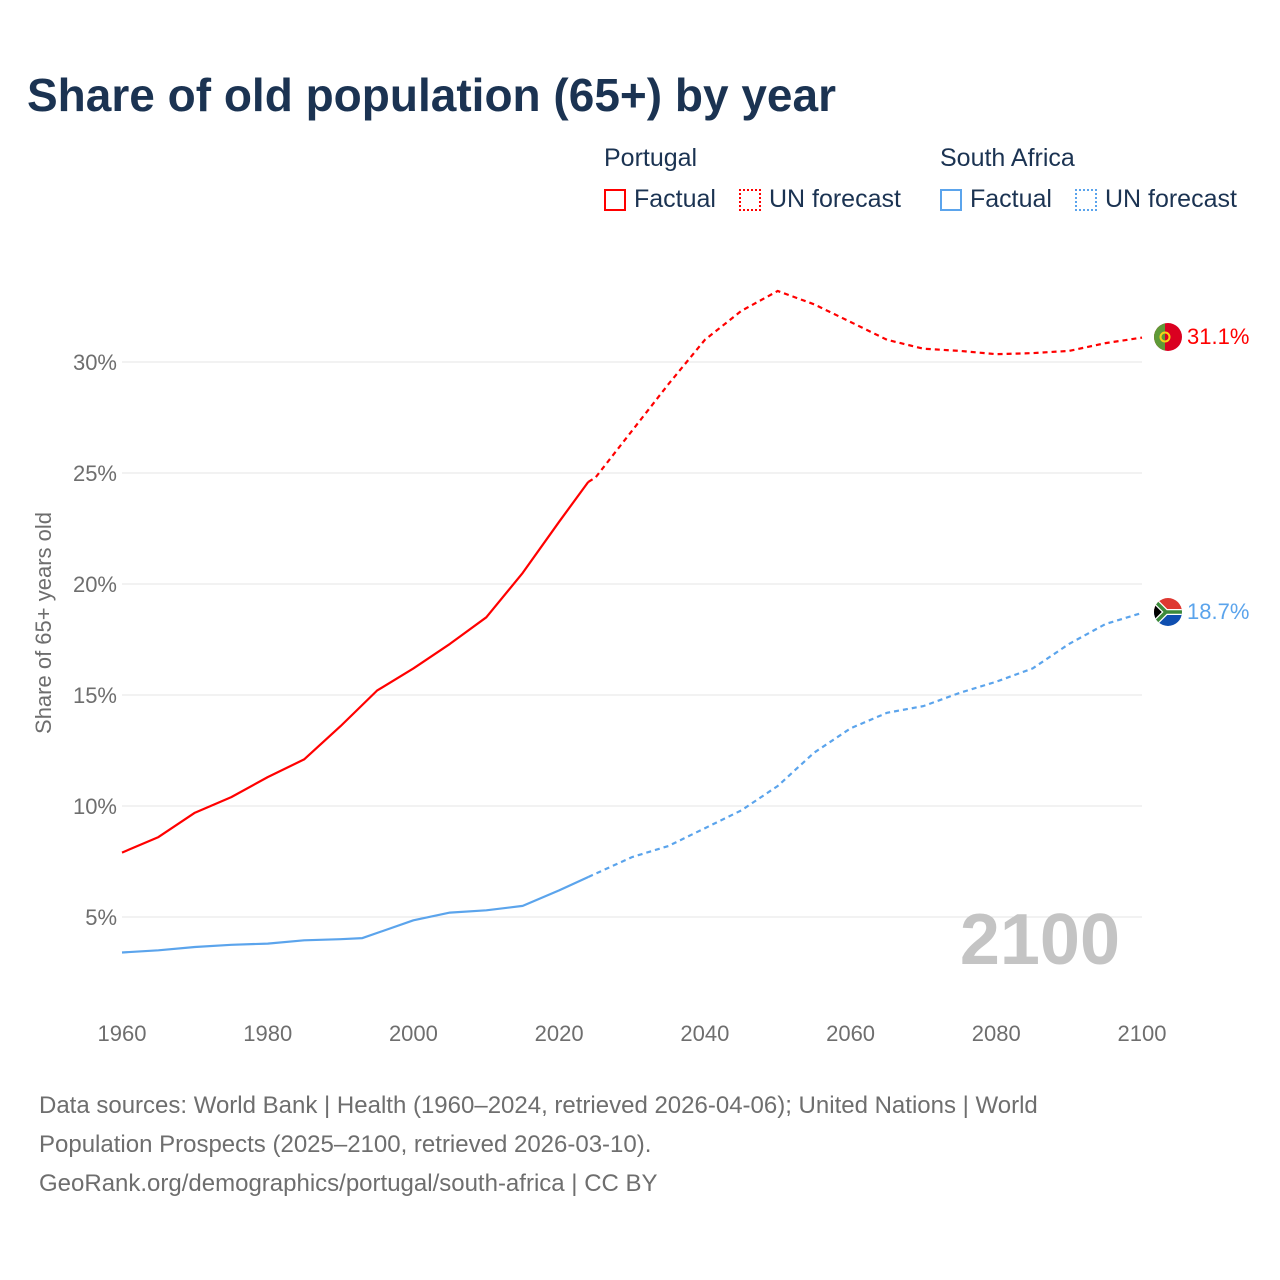 The height and width of the screenshot is (1280, 1280). What do you see at coordinates (355, 915) in the screenshot?
I see `south-africa-factual-line` at bounding box center [355, 915].